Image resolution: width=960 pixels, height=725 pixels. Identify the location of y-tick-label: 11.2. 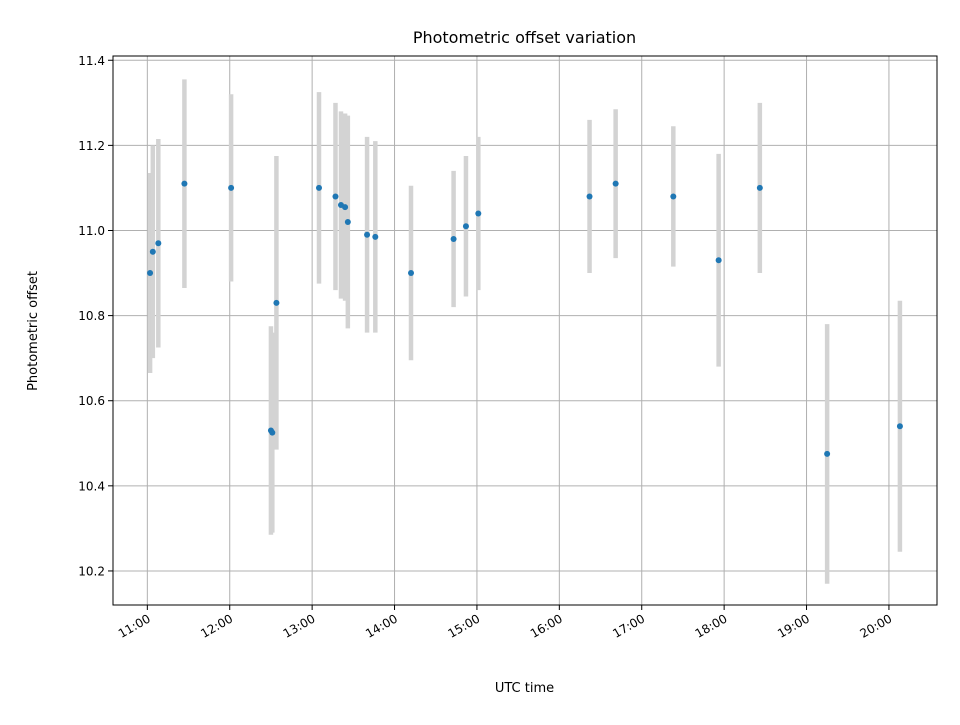
(91, 146).